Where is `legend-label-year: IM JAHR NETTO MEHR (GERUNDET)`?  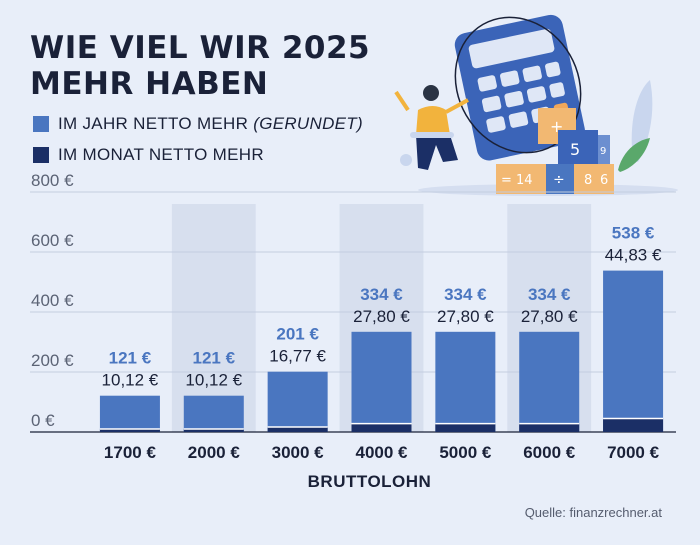
legend-label-year: IM JAHR NETTO MEHR (GERUNDET) is located at coordinates (210, 123).